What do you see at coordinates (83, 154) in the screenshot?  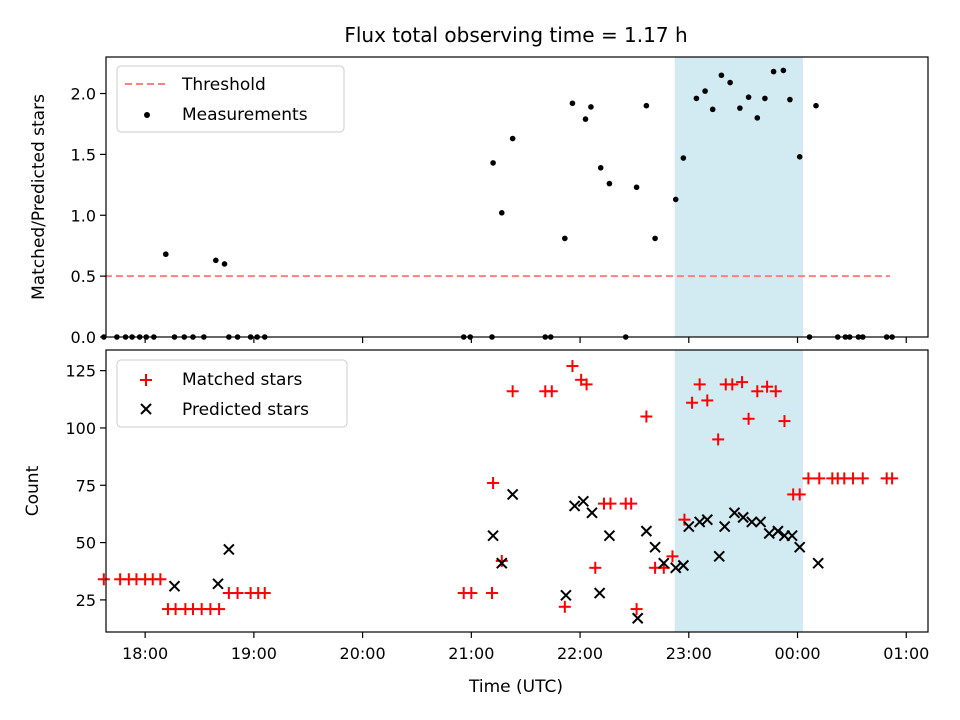 I see `y-tick-label: 1.5` at bounding box center [83, 154].